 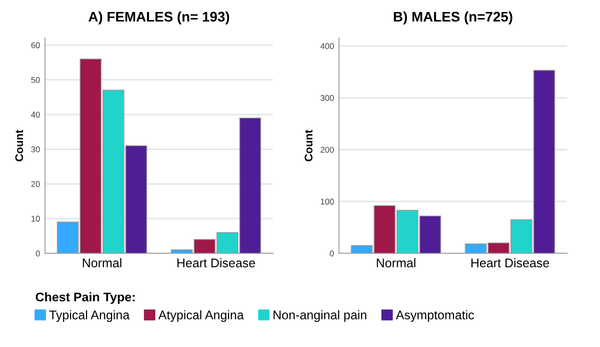 I want to click on y-tick-label: 200, so click(x=327, y=149).